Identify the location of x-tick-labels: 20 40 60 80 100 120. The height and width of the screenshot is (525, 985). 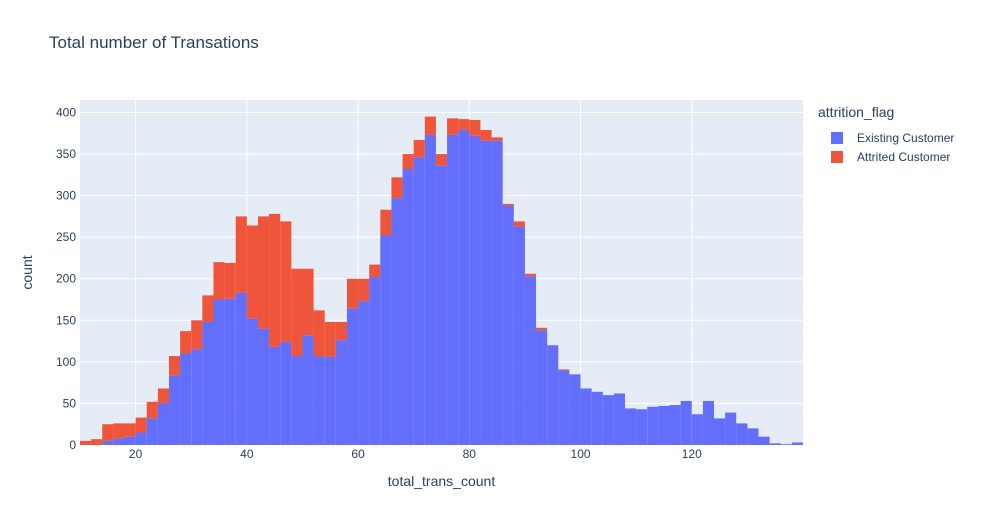
(415, 454).